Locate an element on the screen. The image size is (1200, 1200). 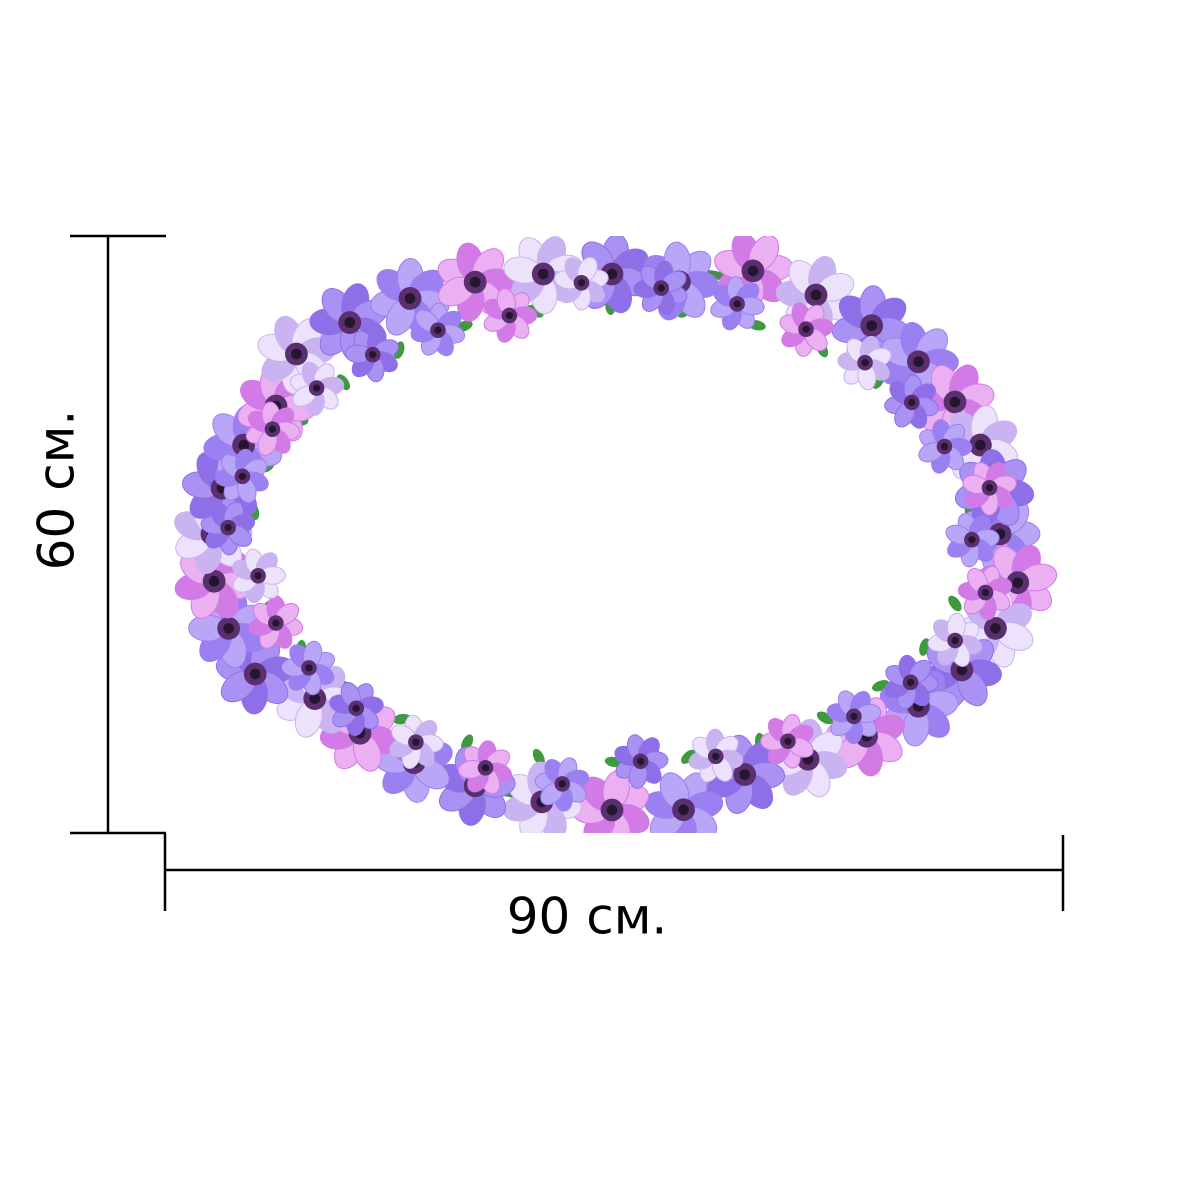
width-label: 90 см. is located at coordinates (587, 917).